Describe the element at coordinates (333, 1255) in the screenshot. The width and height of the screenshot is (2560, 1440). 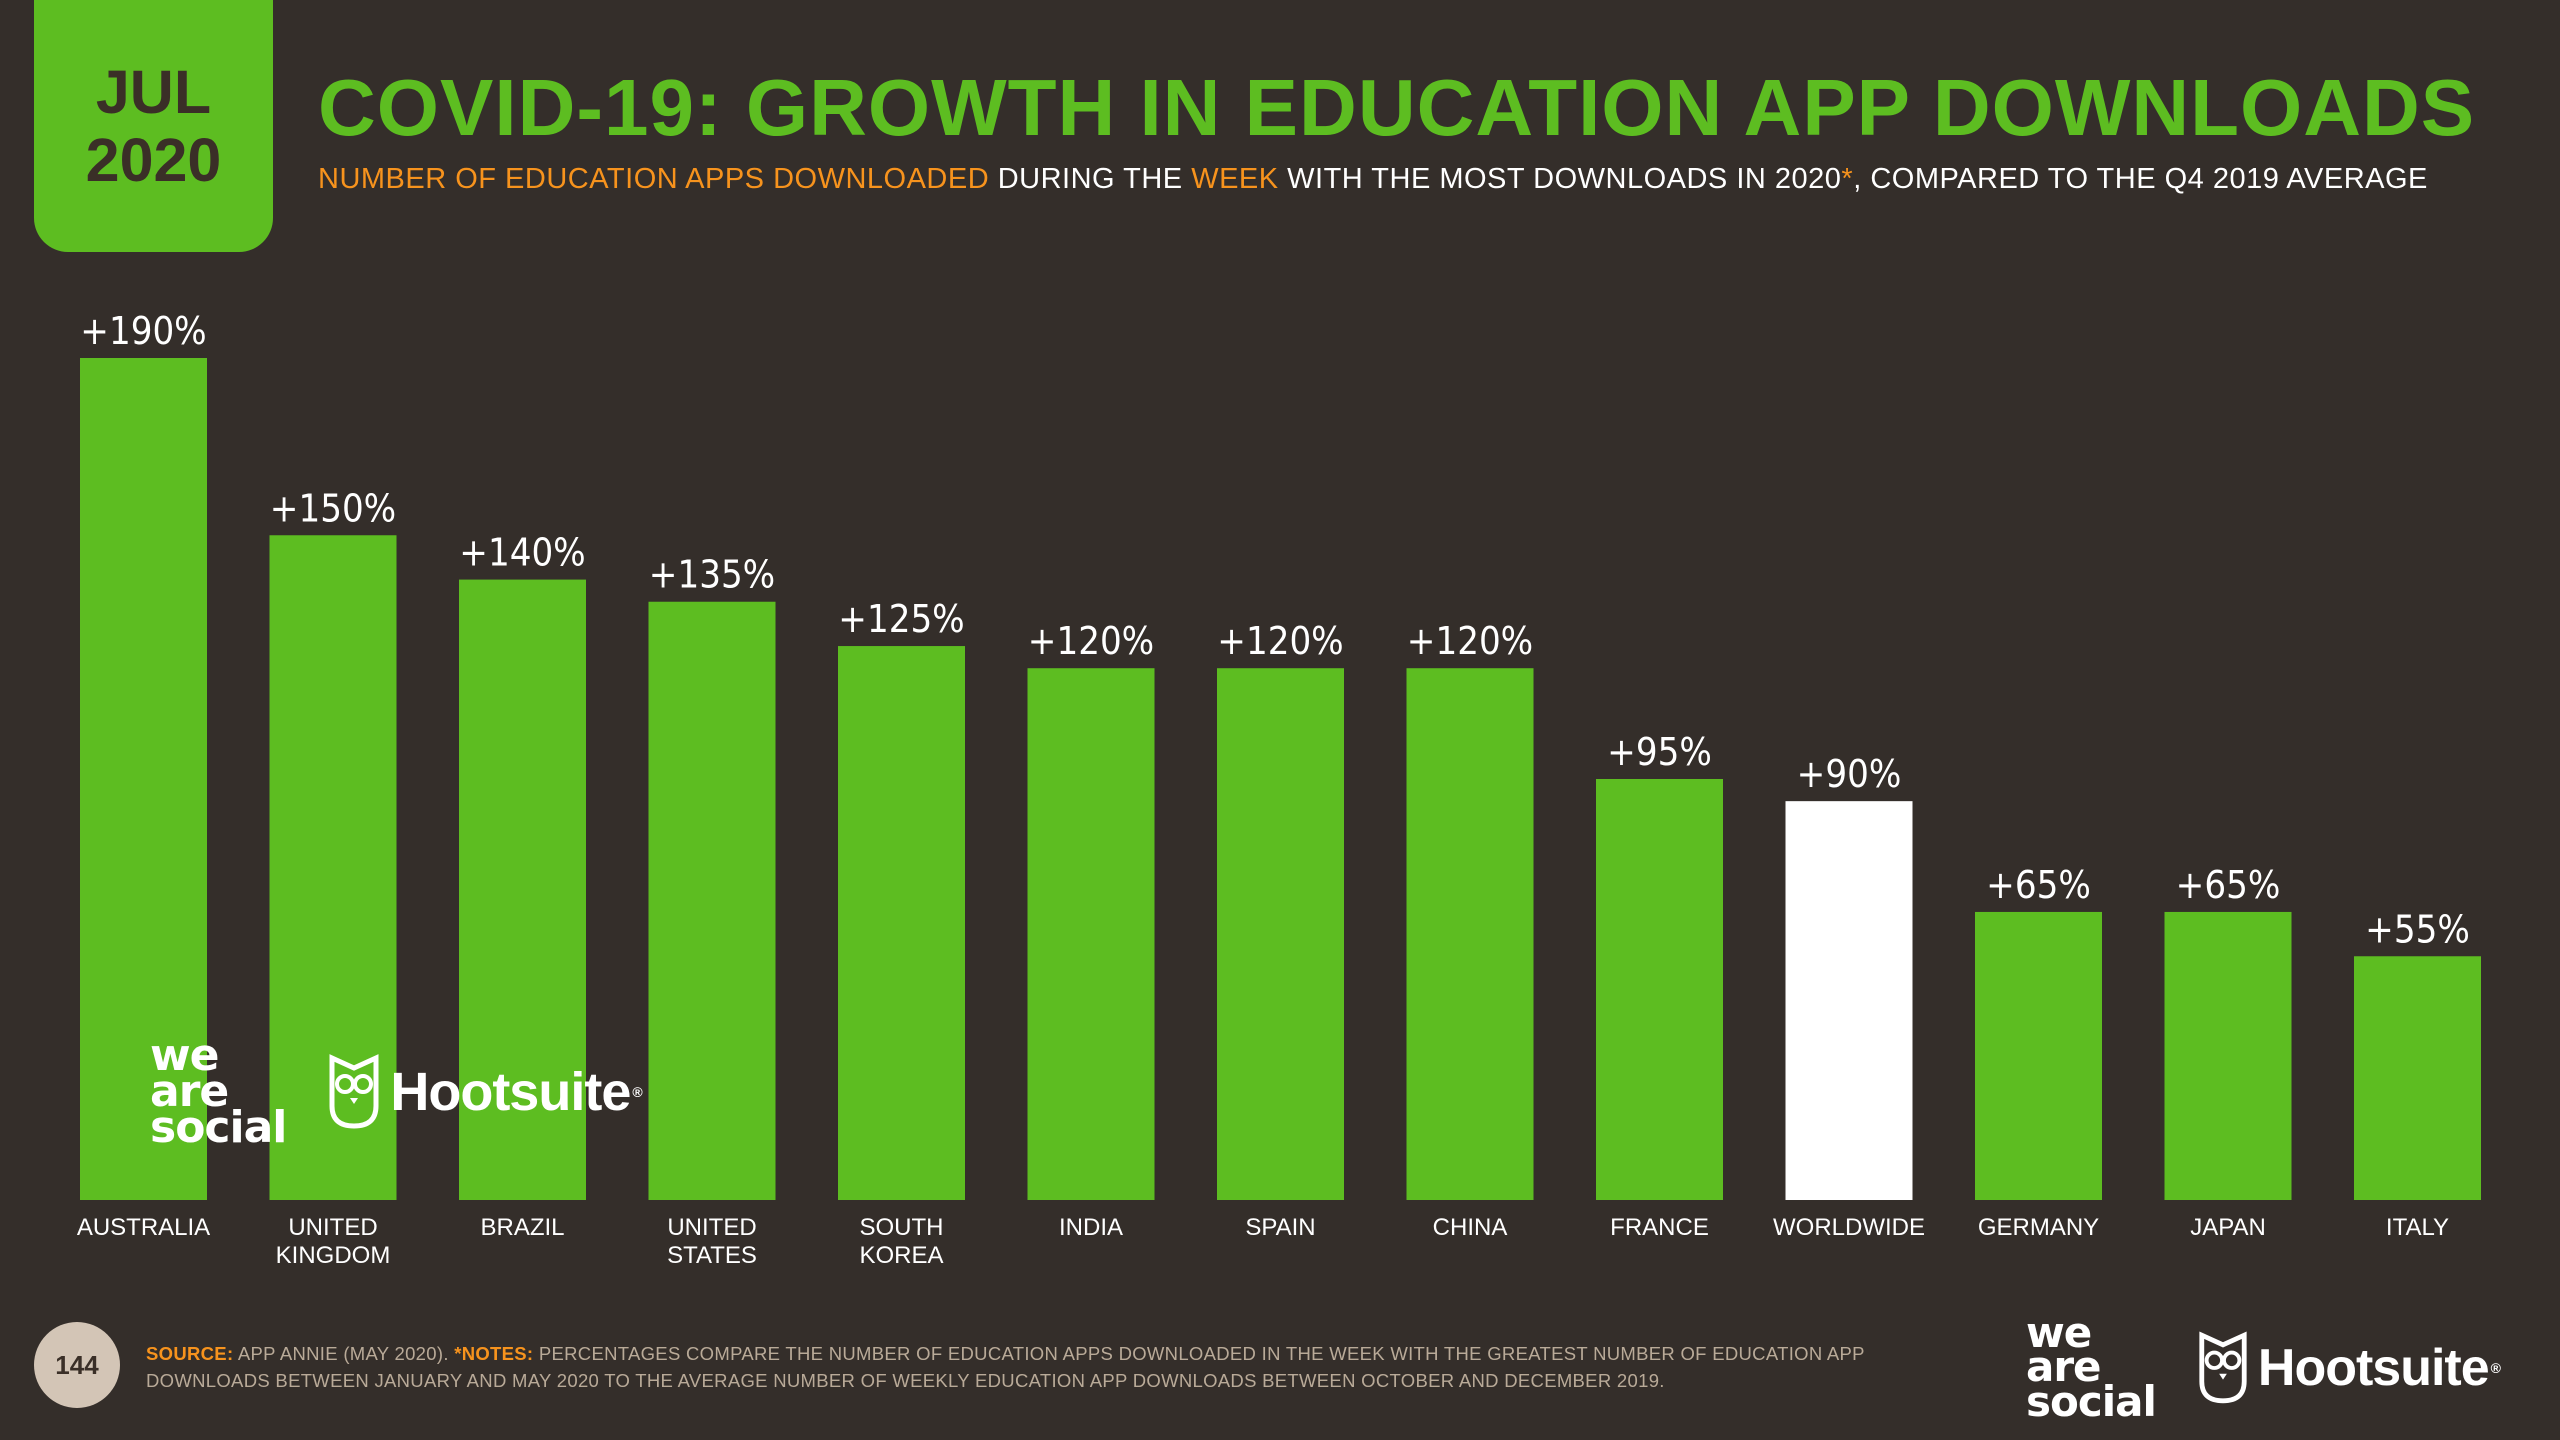
I see `category-label: KINGDOM` at that location.